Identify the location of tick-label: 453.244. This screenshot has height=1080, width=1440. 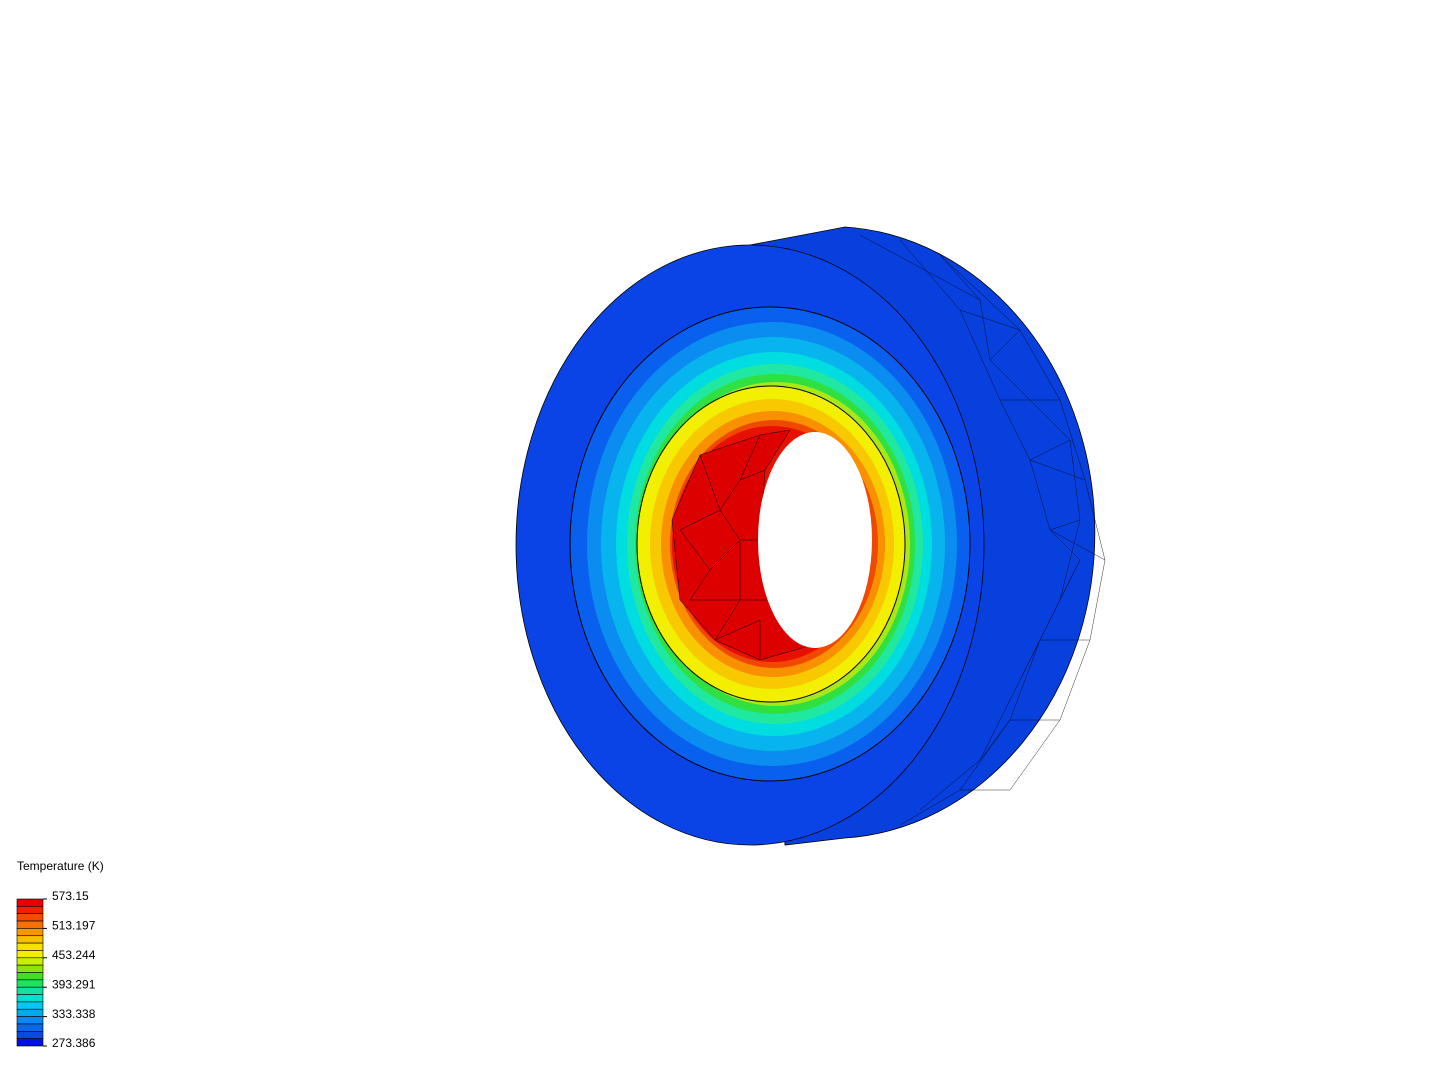
(74, 955).